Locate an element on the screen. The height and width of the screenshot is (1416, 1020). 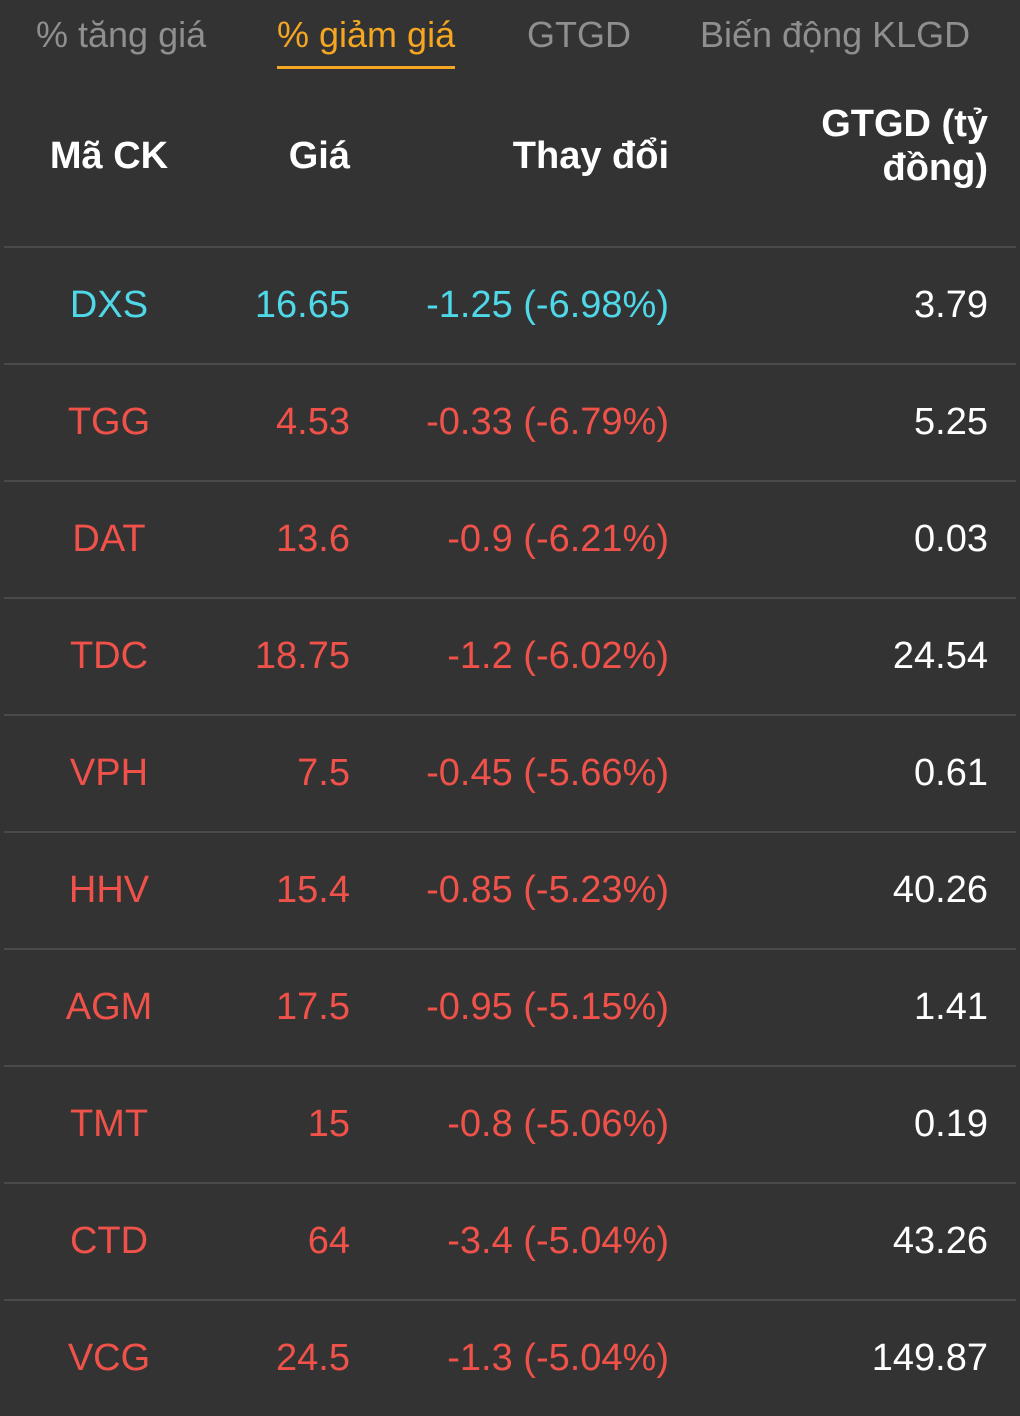
stock-code: TDC is located at coordinates (109, 656).